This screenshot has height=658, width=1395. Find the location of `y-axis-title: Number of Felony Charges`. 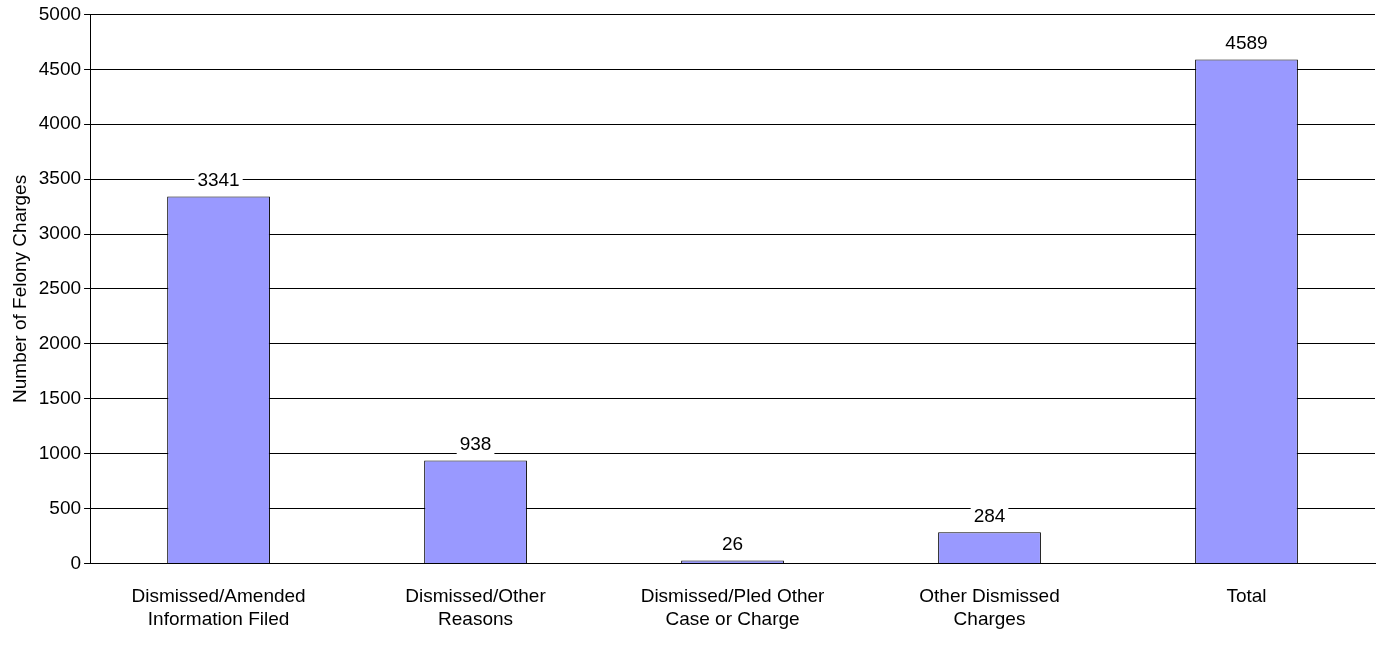

y-axis-title: Number of Felony Charges is located at coordinates (19, 288).